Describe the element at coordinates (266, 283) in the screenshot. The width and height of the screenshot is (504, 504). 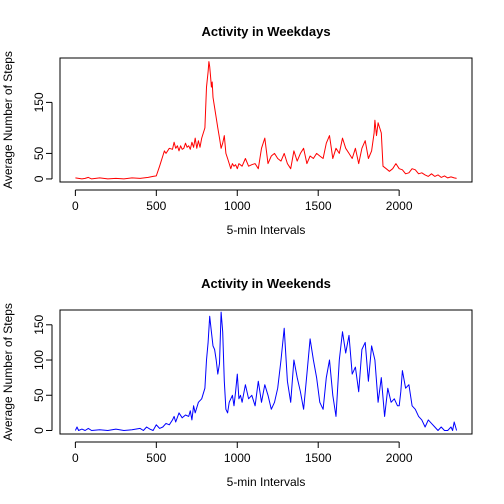
I see `chart-title: Activity in Weekends` at that location.